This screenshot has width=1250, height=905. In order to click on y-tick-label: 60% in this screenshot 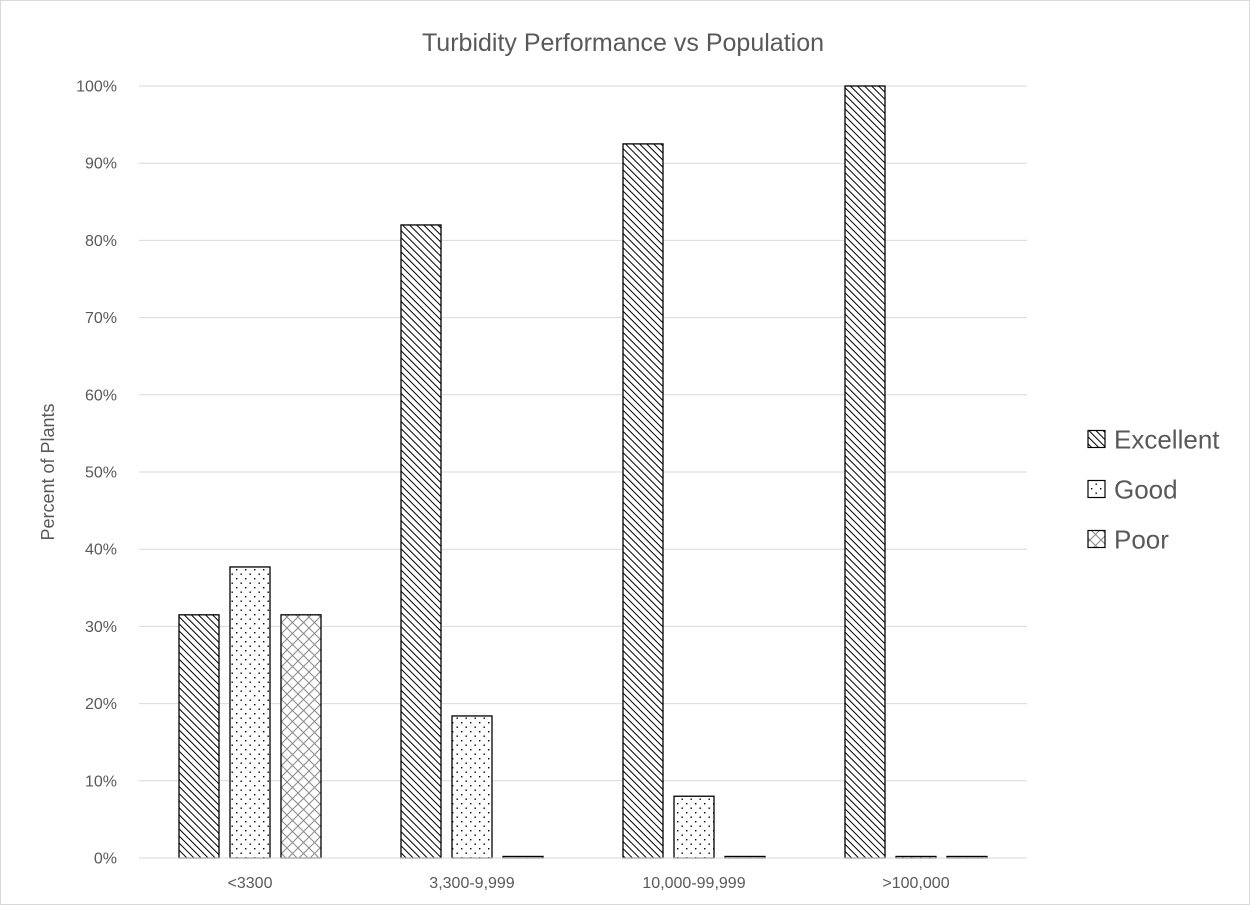, I will do `click(101, 395)`.